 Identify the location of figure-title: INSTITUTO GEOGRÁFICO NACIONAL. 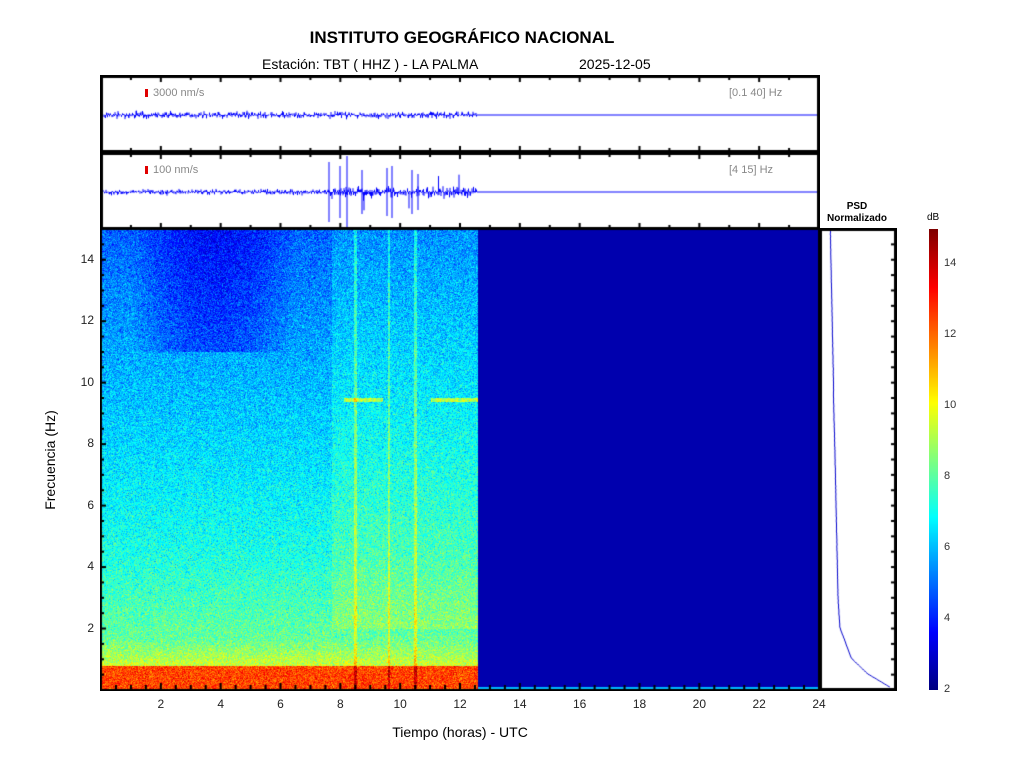
(462, 37).